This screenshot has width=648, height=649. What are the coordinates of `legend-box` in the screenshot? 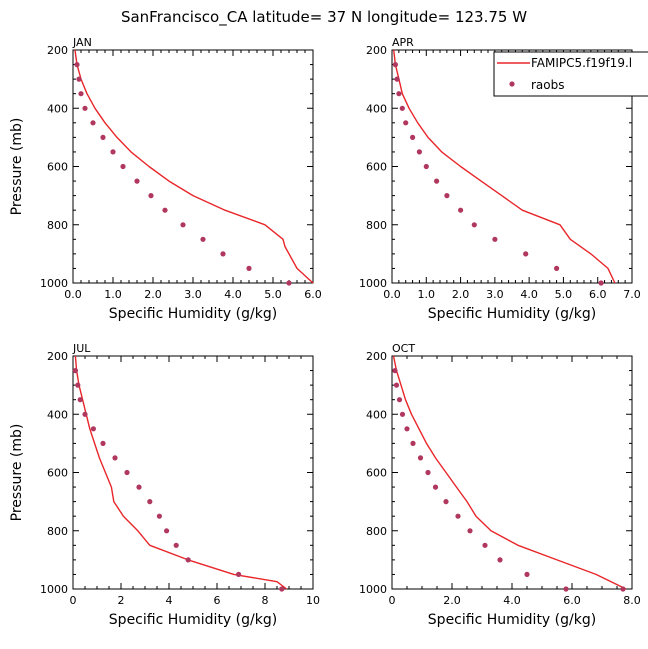 It's located at (570, 74).